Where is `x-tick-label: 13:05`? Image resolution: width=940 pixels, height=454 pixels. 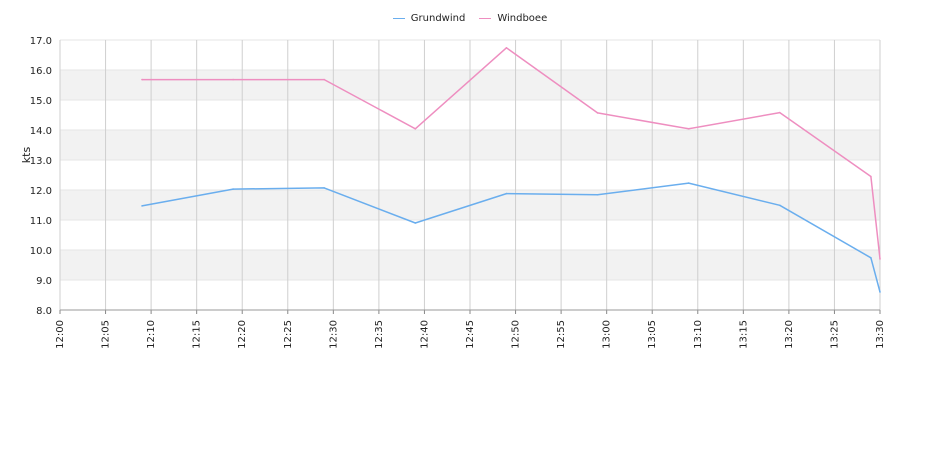
x-tick-label: 13:05 is located at coordinates (652, 334).